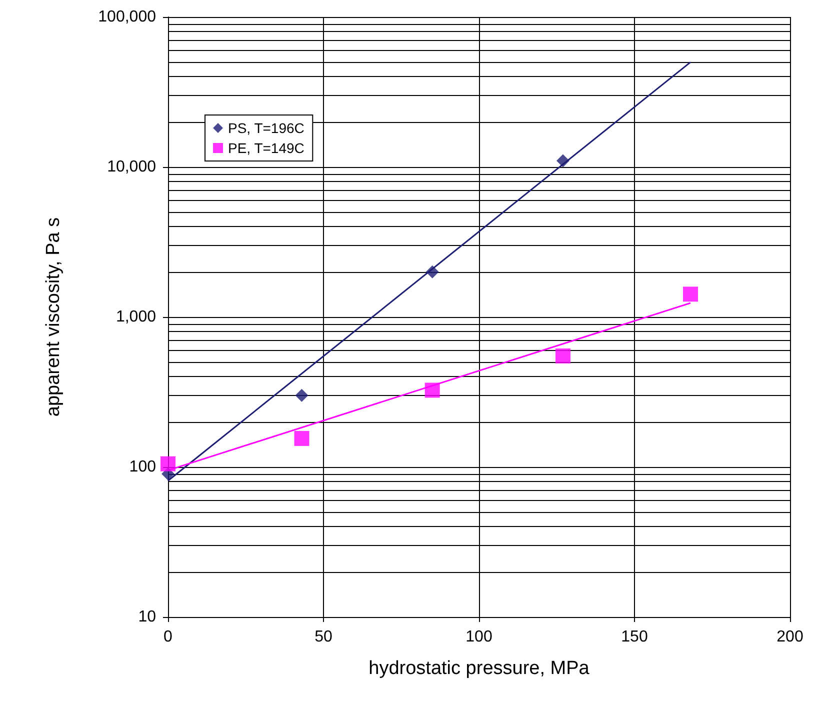  What do you see at coordinates (136, 317) in the screenshot?
I see `y-tick-label: 1,000` at bounding box center [136, 317].